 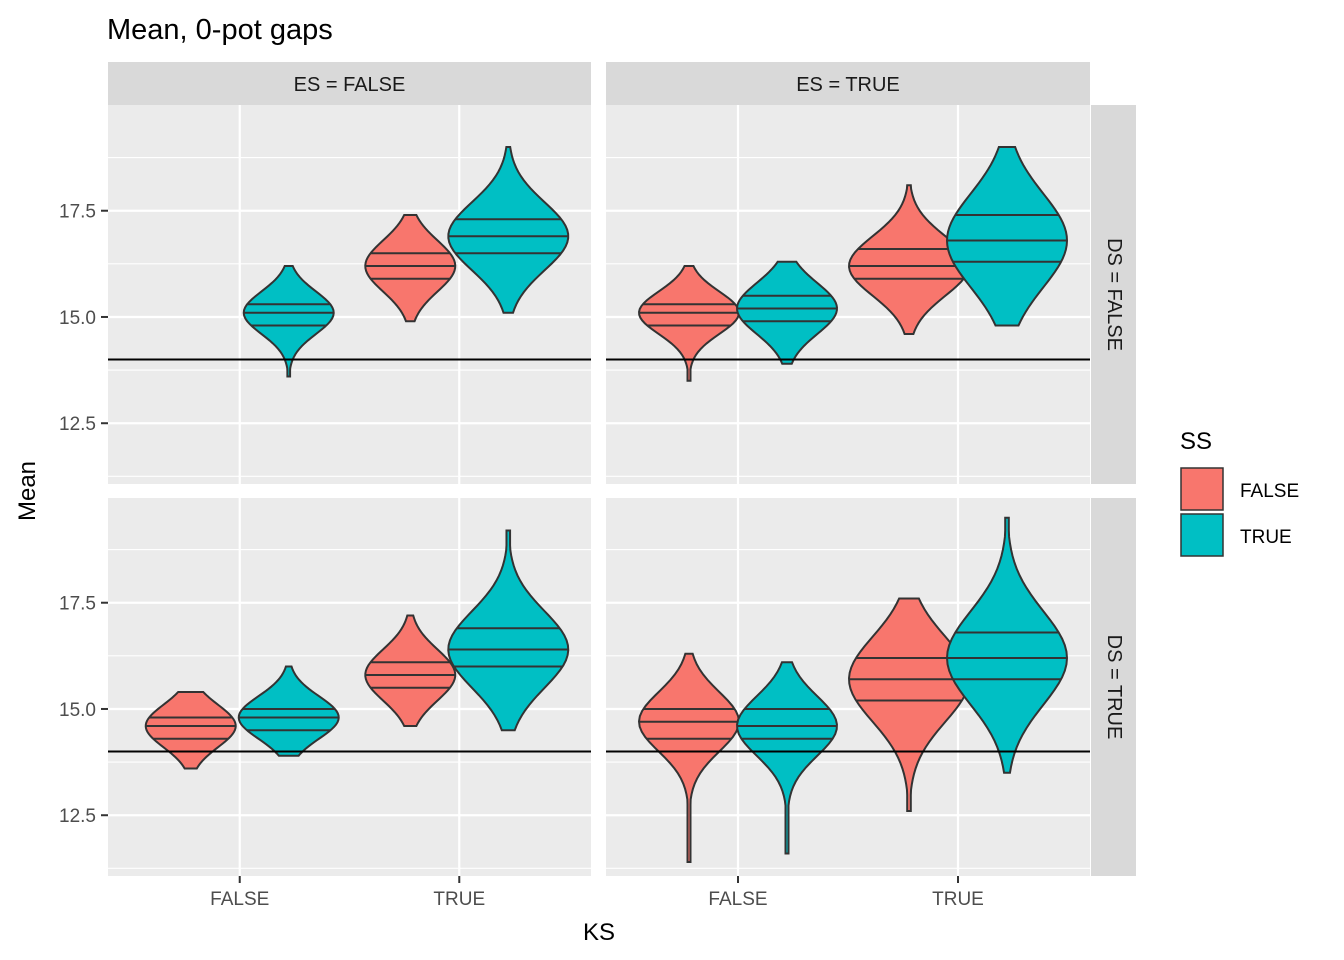 What do you see at coordinates (1196, 441) in the screenshot?
I see `legend-title: SS` at bounding box center [1196, 441].